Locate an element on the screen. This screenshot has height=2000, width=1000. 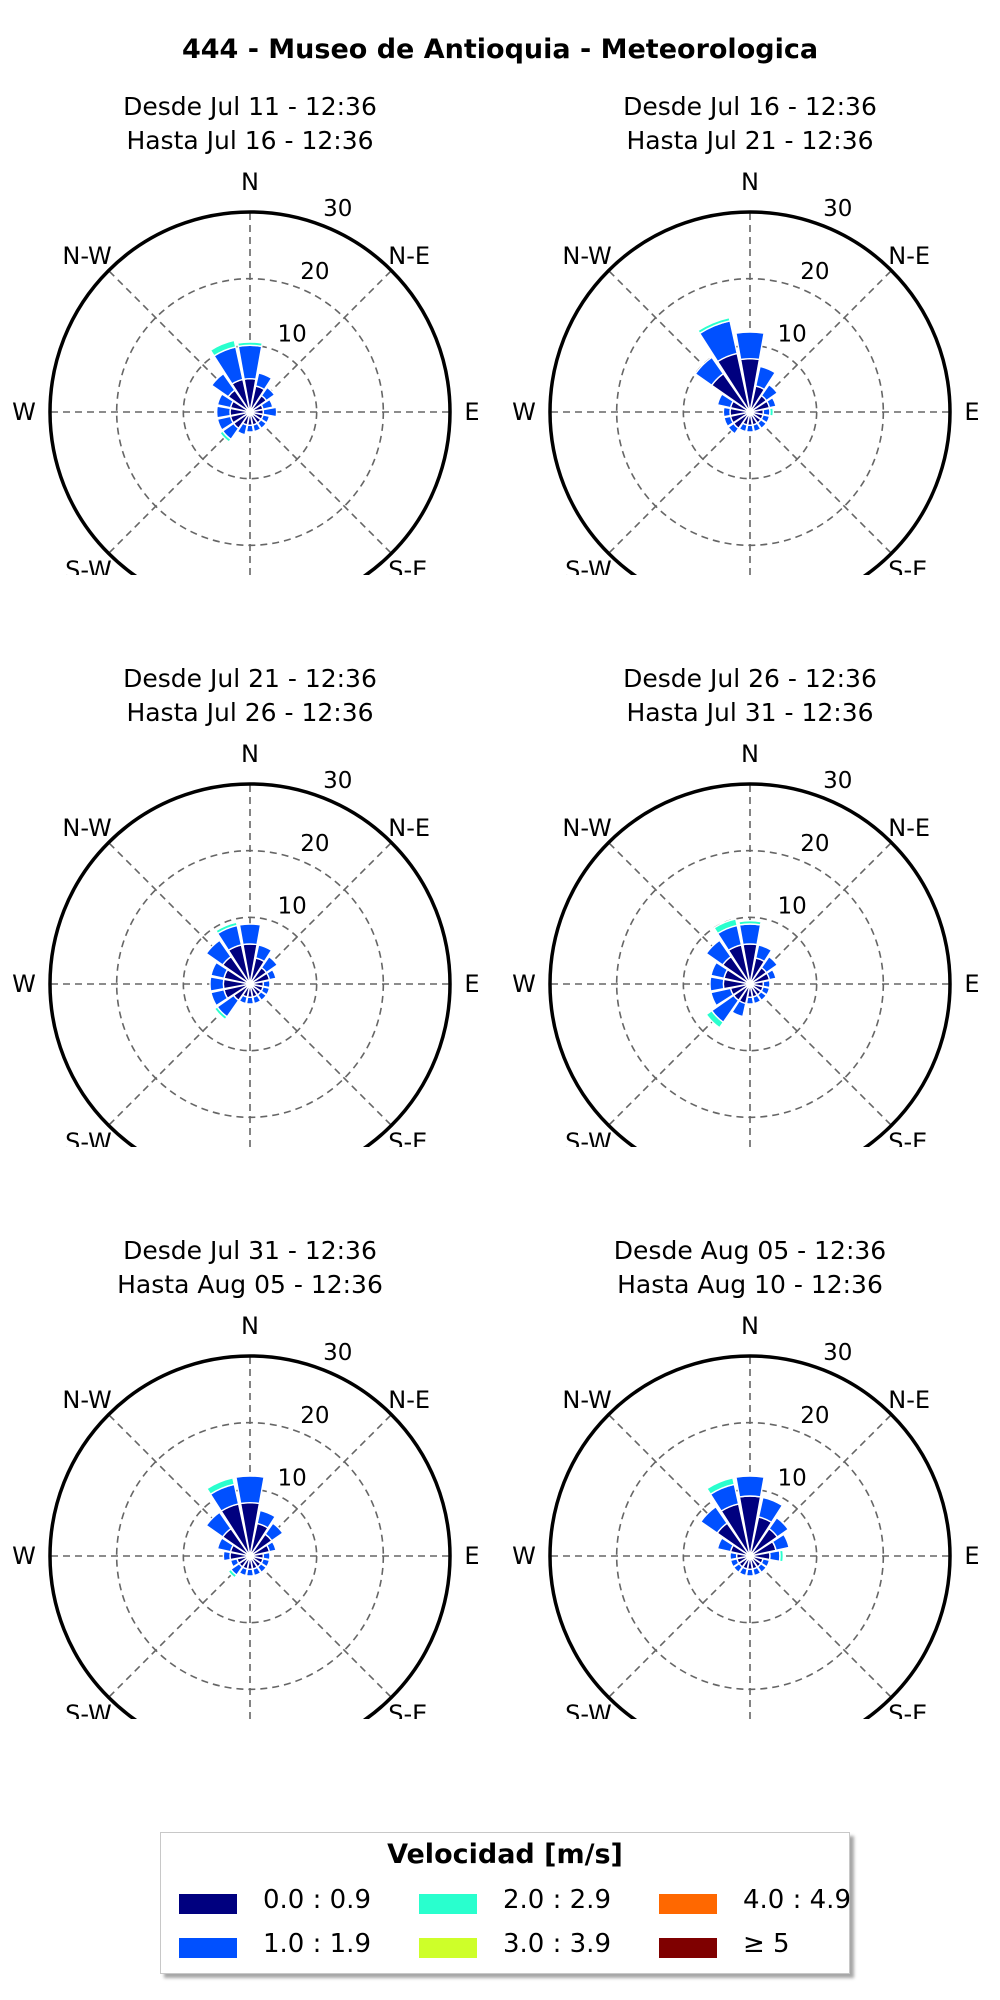
ring-label: 30 is located at coordinates (337, 209).